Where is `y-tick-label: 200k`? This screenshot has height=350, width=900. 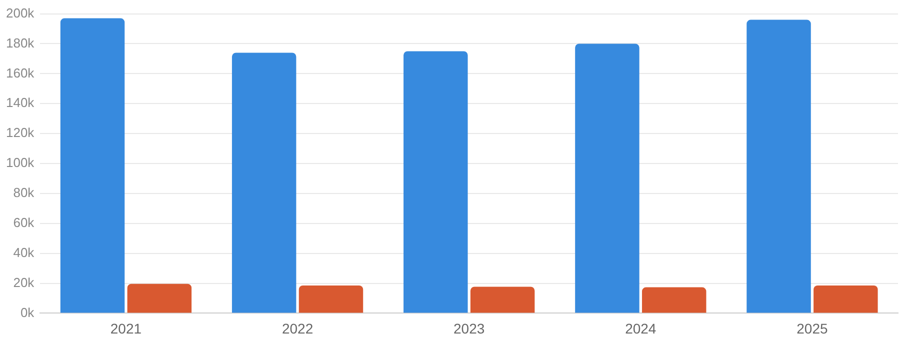 y-tick-label: 200k is located at coordinates (20, 12).